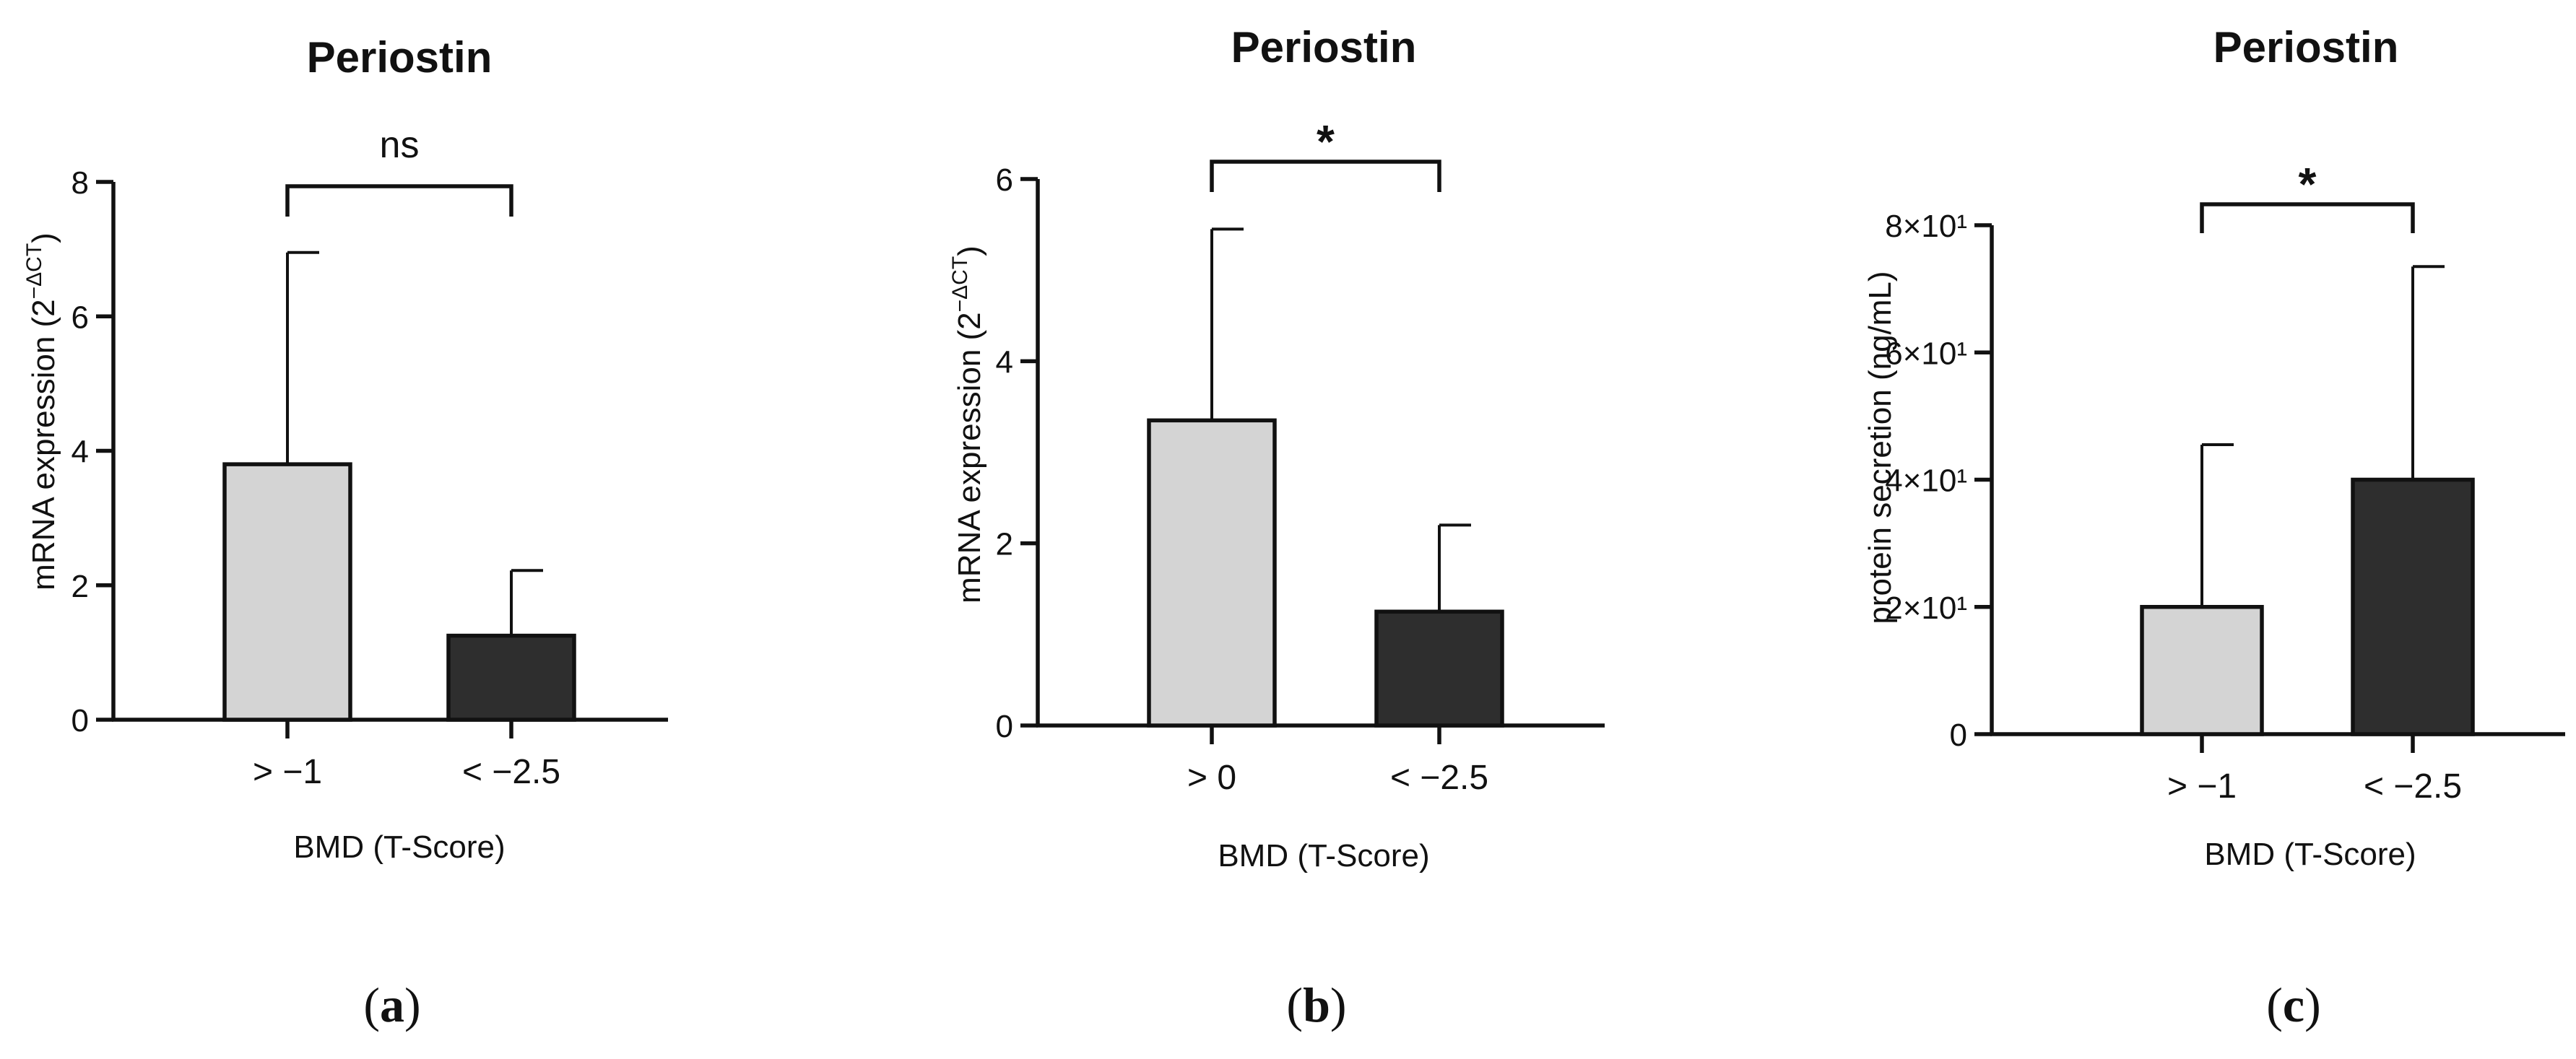  I want to click on panel-label-letter: b, so click(1316, 1004).